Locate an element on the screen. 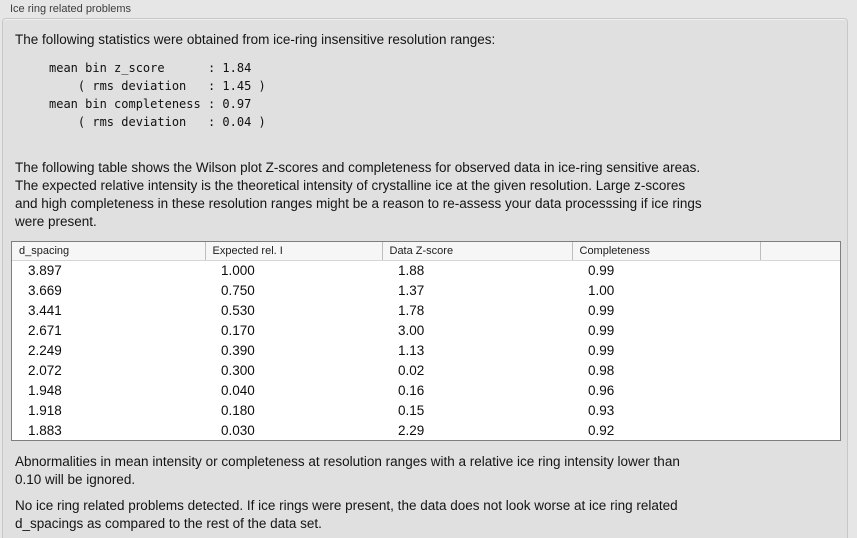 The image size is (857, 538). table-cell: 0.530 is located at coordinates (238, 310).